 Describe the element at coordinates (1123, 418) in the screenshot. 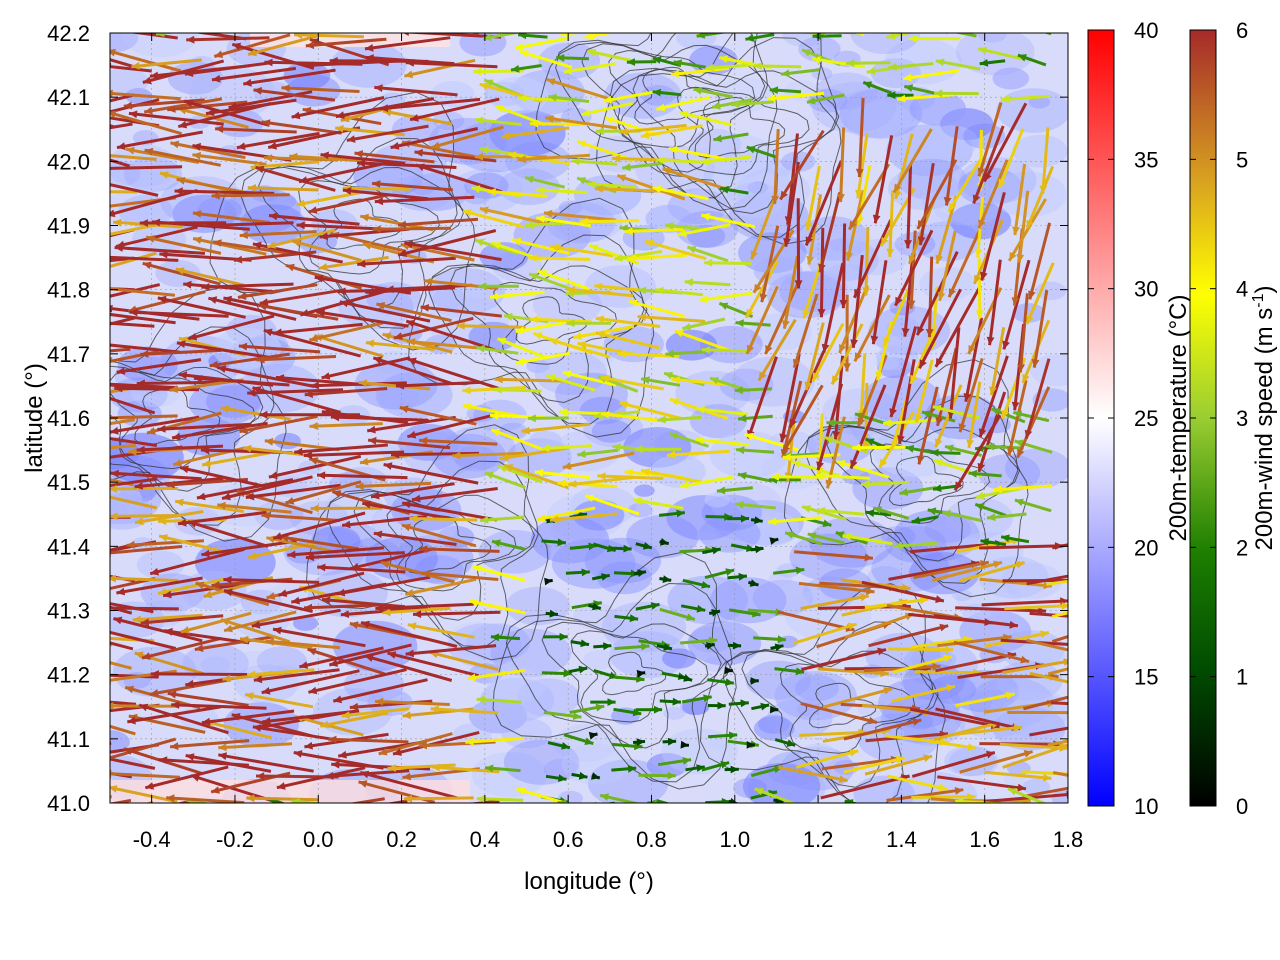

I see `temperature-colorbar-ticks: 10 15 20 25 30 35 40` at that location.